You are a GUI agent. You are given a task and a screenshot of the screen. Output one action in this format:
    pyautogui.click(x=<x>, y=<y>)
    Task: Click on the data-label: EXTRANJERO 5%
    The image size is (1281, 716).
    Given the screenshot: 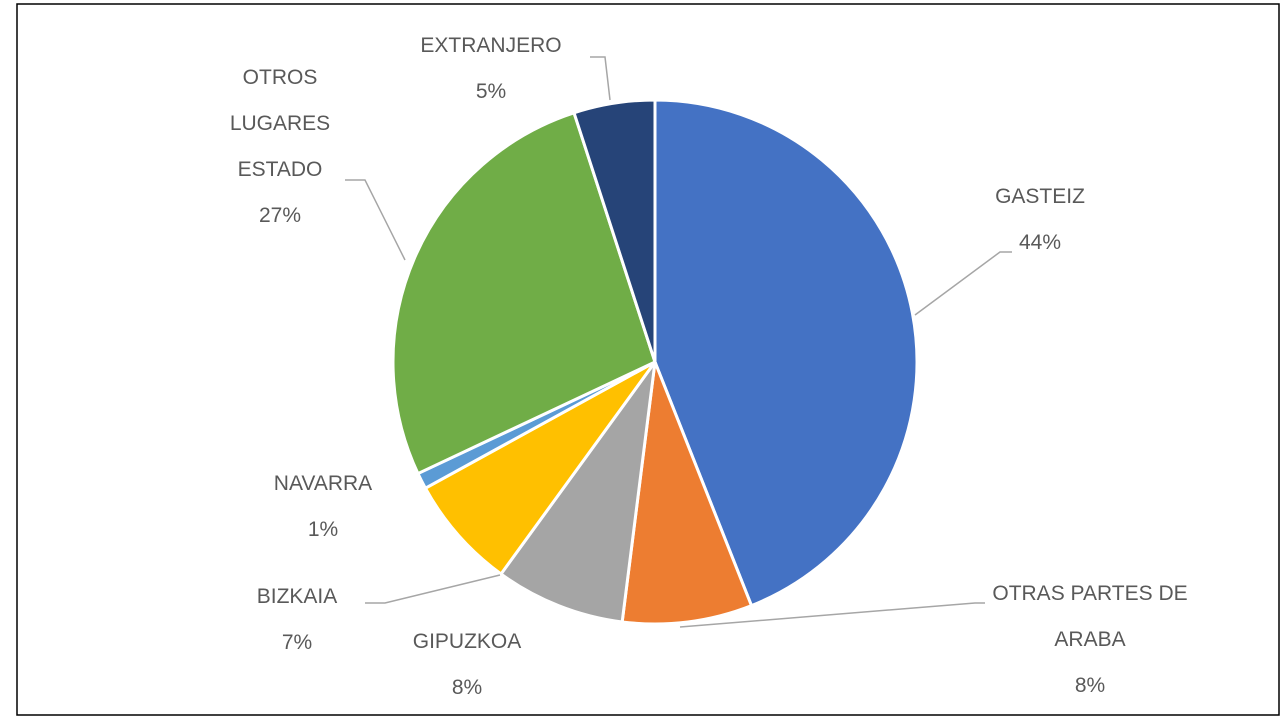 What is the action you would take?
    pyautogui.click(x=491, y=69)
    